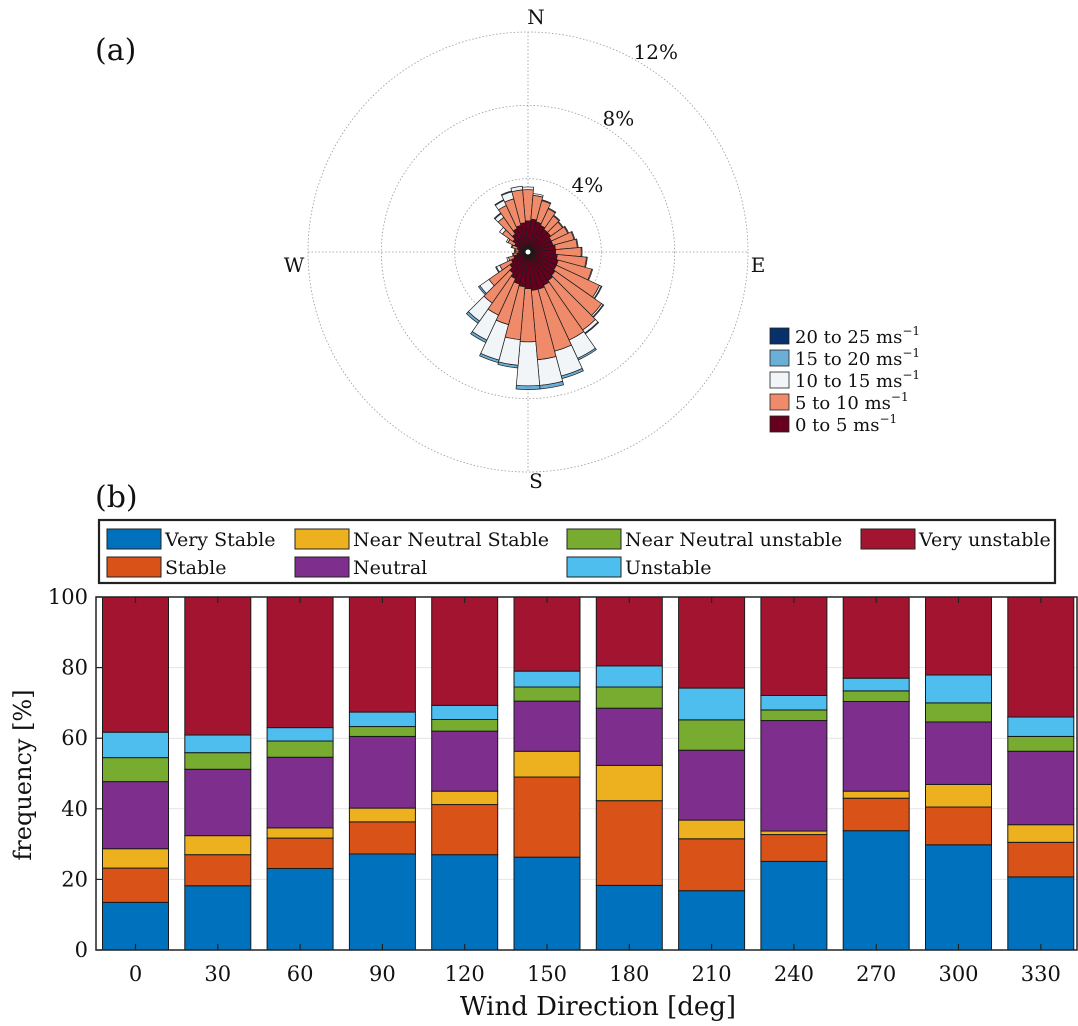 The height and width of the screenshot is (1026, 1078). What do you see at coordinates (876, 974) in the screenshot?
I see `x-tick-label: 270` at bounding box center [876, 974].